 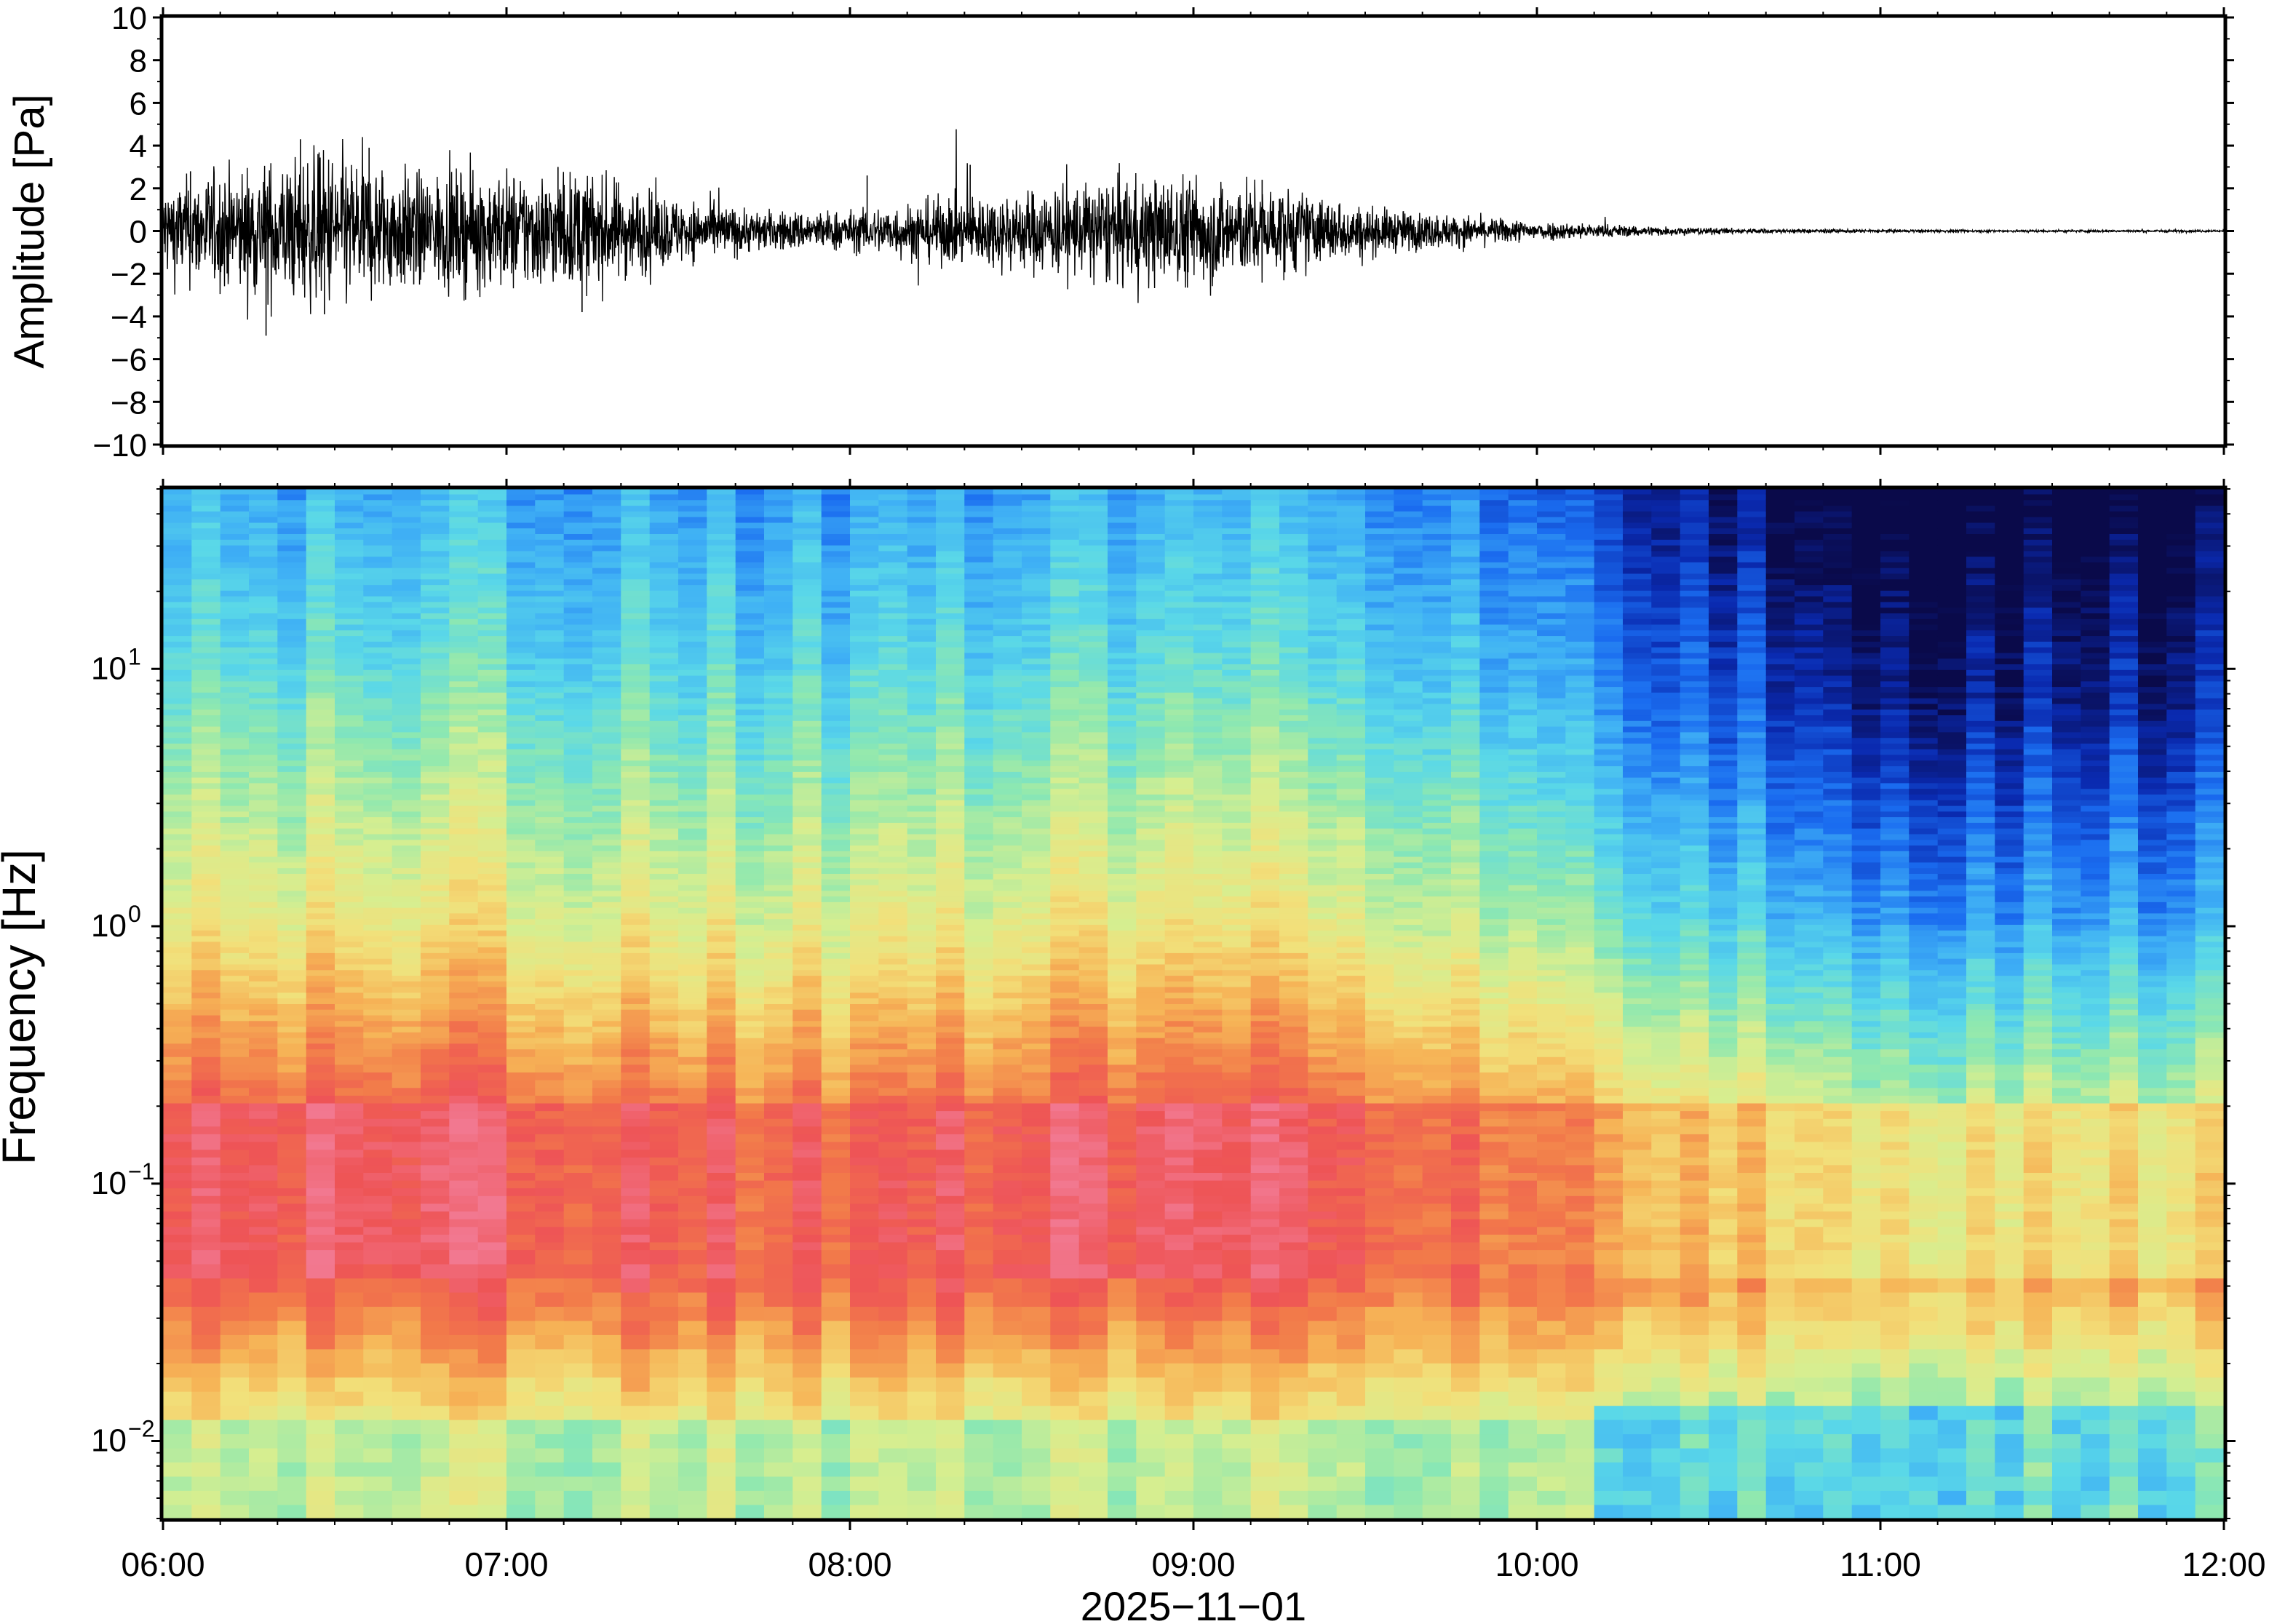 I want to click on waveform-y-tick-label: 0, so click(x=138, y=232).